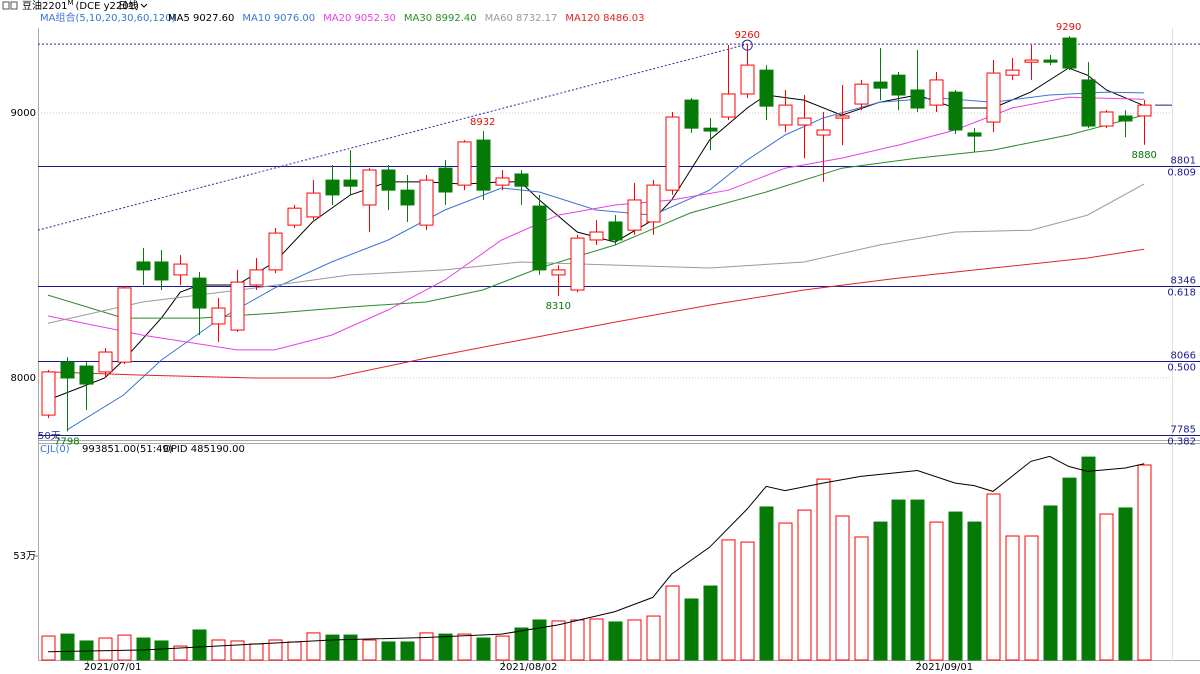 Image resolution: width=1200 pixels, height=674 pixels. I want to click on volume-readout: 993851.00(51:49), so click(127, 449).